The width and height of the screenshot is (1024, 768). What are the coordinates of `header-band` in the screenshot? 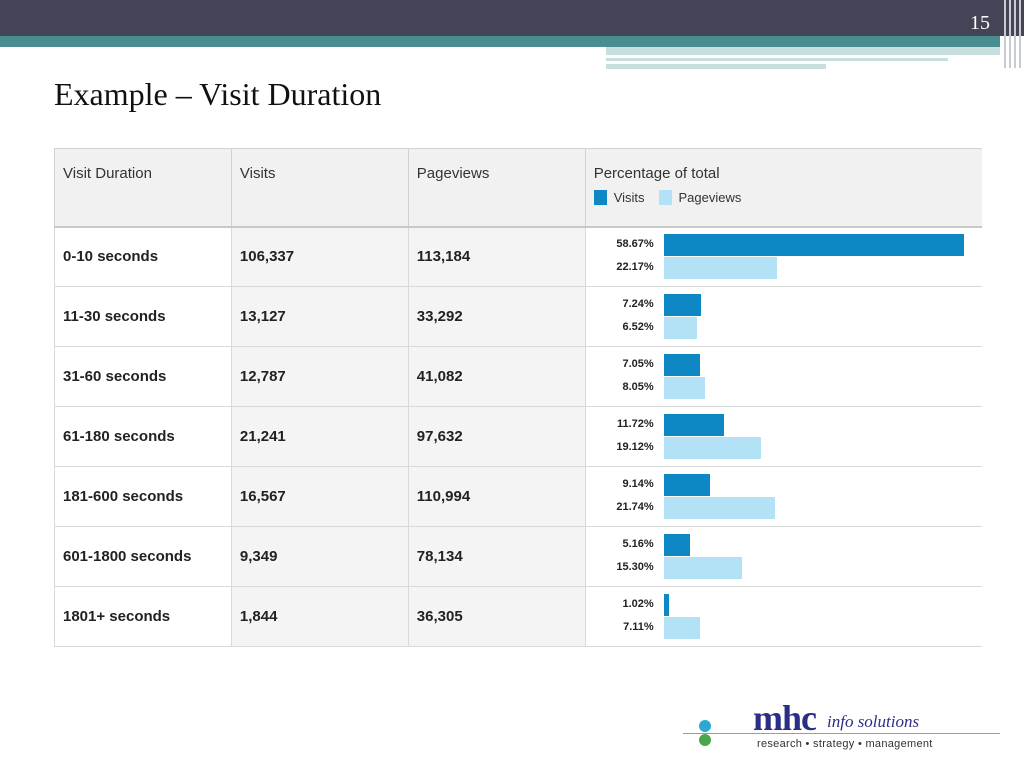 It's located at (512, 18).